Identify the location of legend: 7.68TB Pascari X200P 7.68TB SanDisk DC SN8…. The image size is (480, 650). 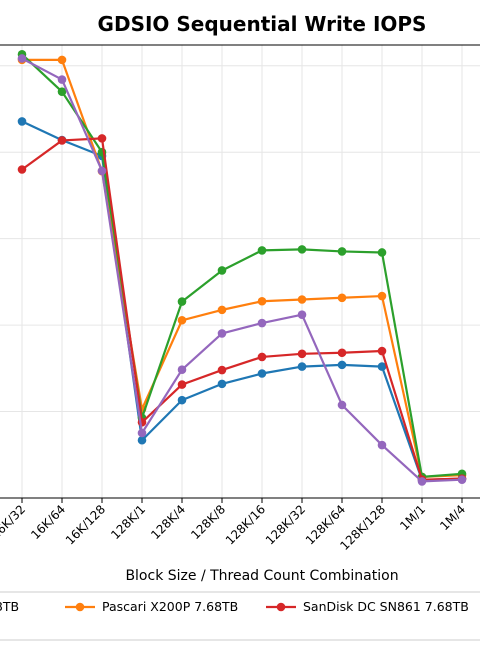
(240, 616).